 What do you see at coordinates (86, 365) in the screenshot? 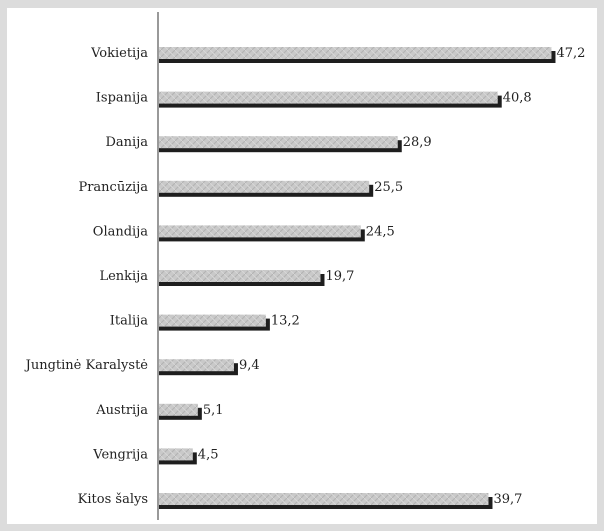
I see `category-label: Jungtinė Karalystė` at bounding box center [86, 365].